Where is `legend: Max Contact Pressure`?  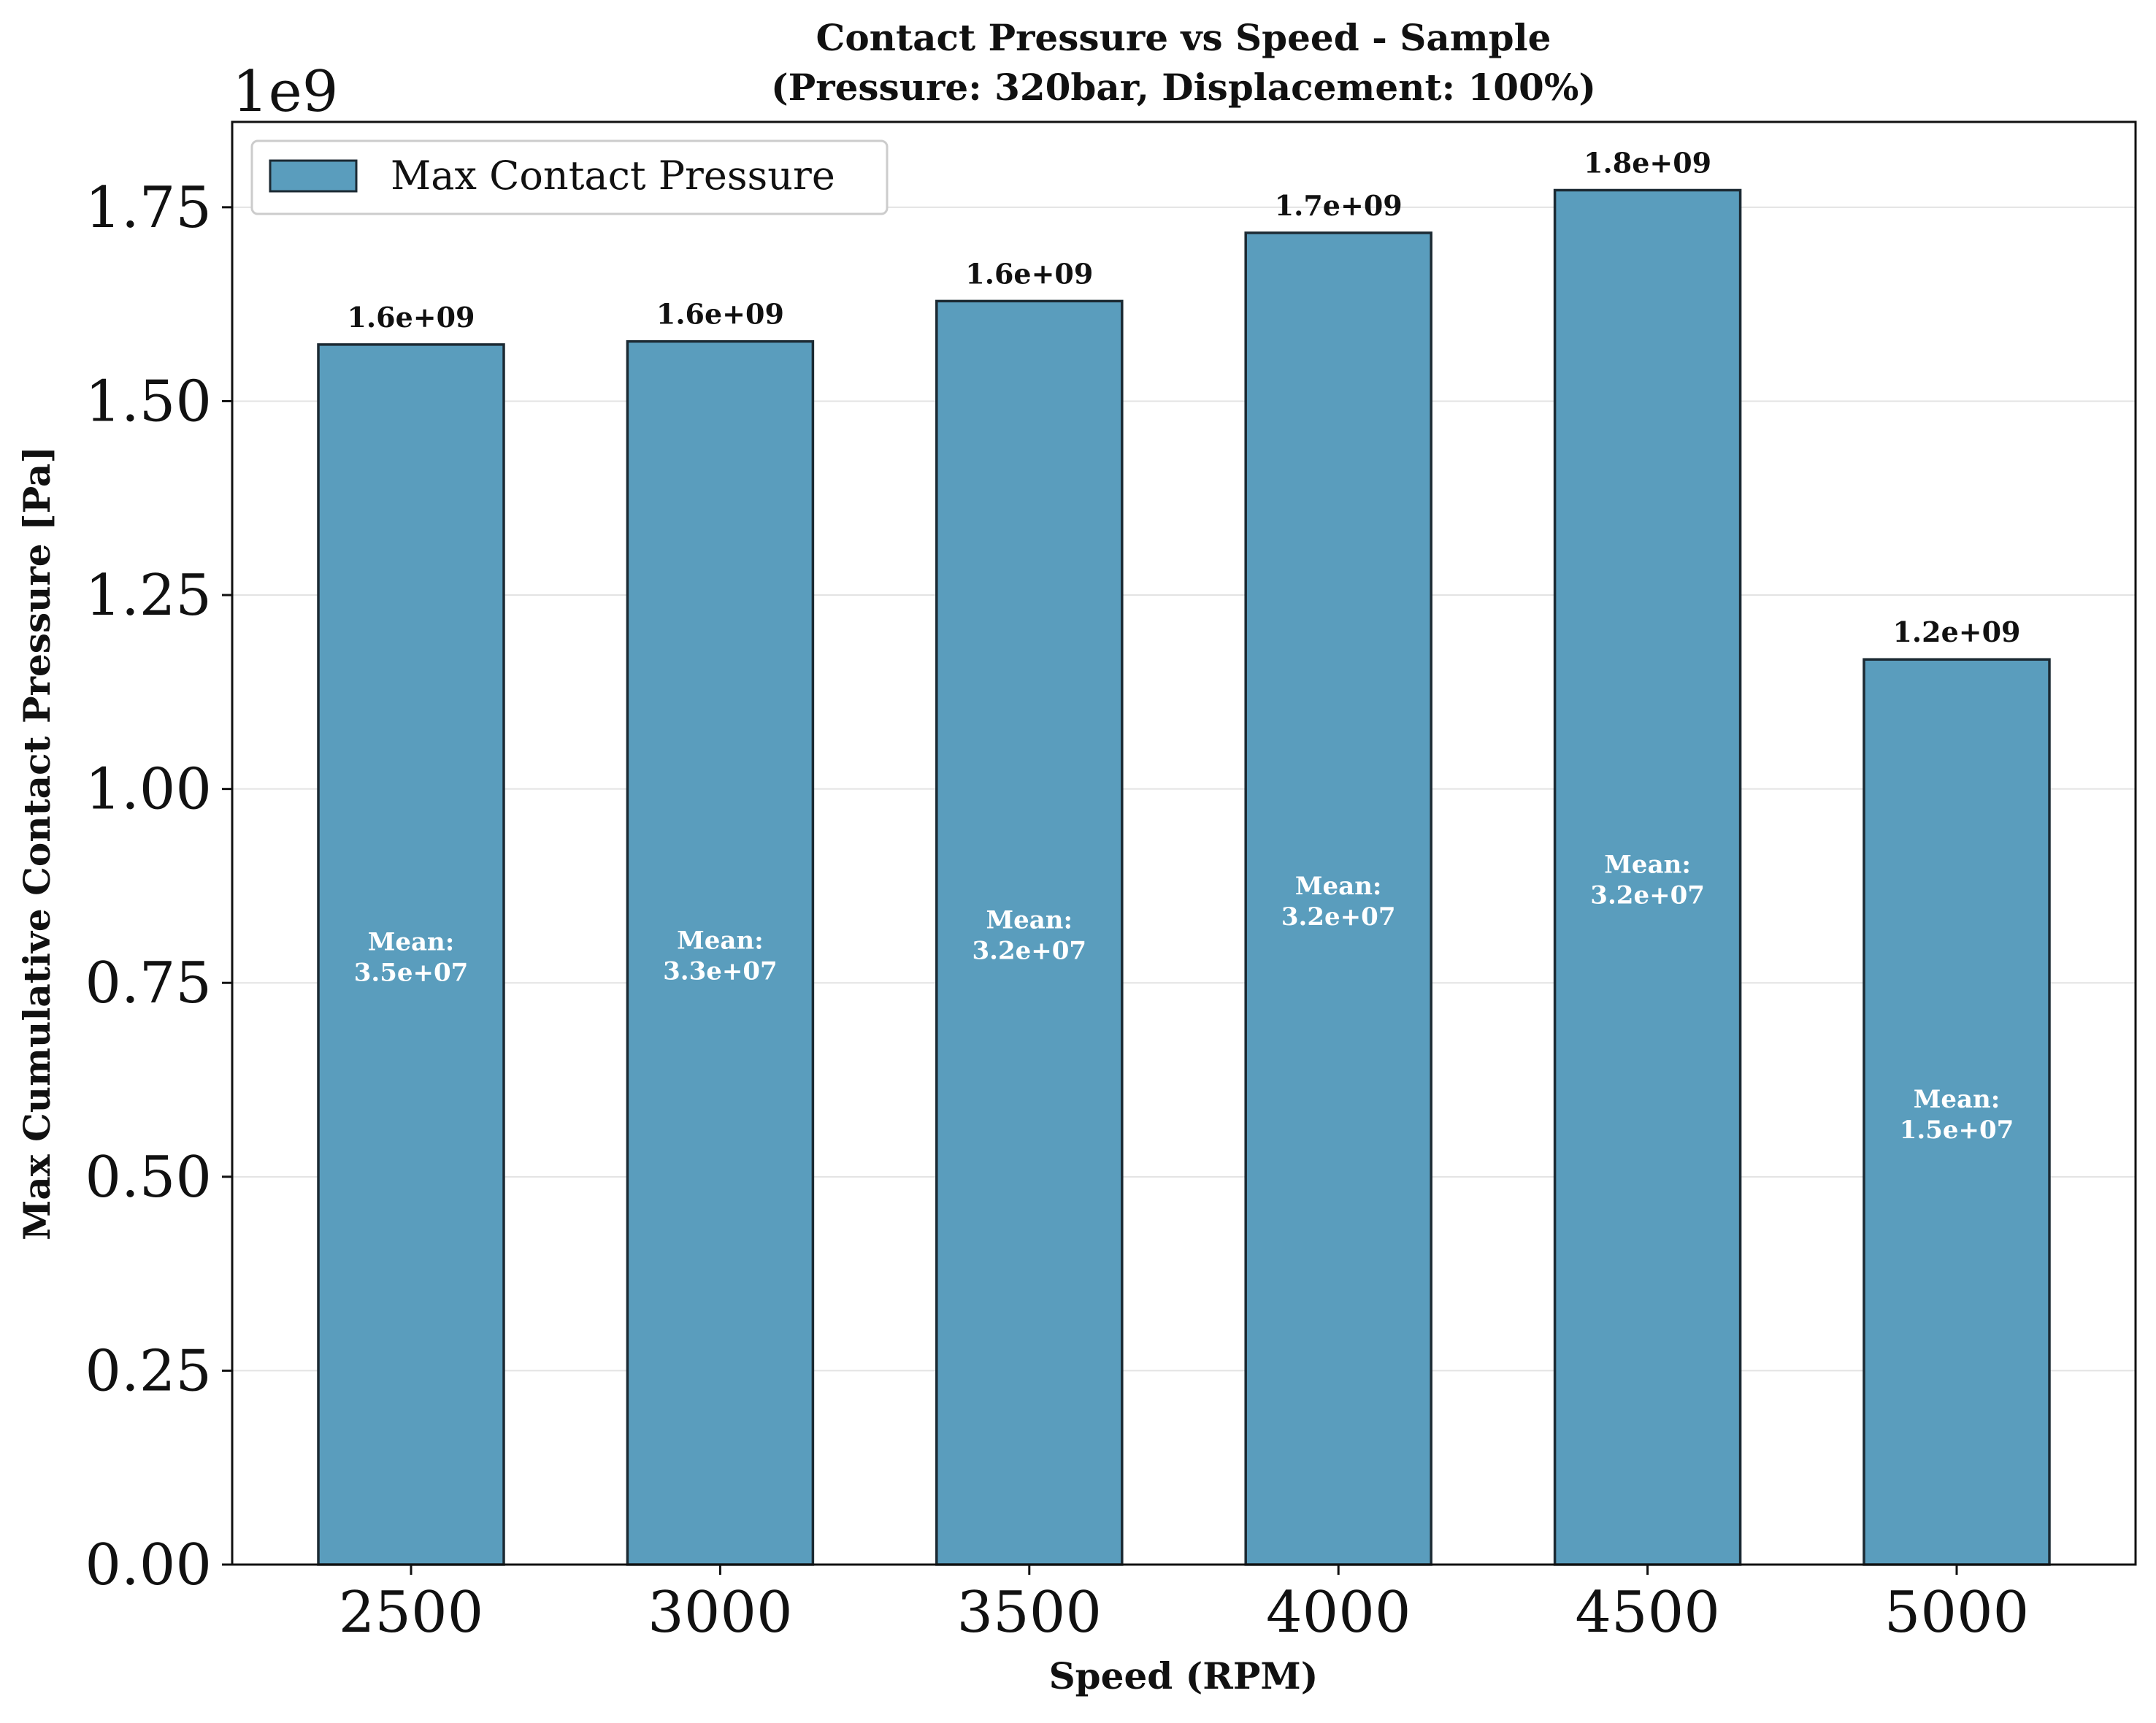
legend: Max Contact Pressure is located at coordinates (569, 177).